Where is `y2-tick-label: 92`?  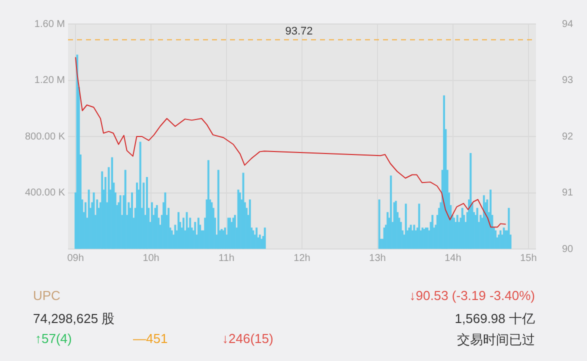
y2-tick-label: 92 is located at coordinates (568, 136).